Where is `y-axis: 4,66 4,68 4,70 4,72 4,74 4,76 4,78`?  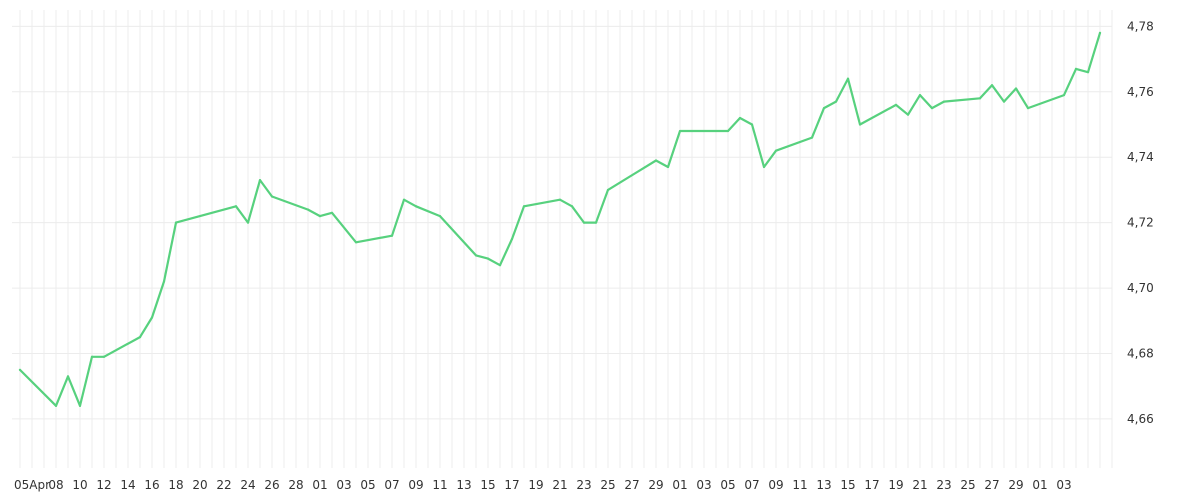
y-axis: 4,66 4,68 4,70 4,72 4,74 4,76 4,78 is located at coordinates (1140, 222).